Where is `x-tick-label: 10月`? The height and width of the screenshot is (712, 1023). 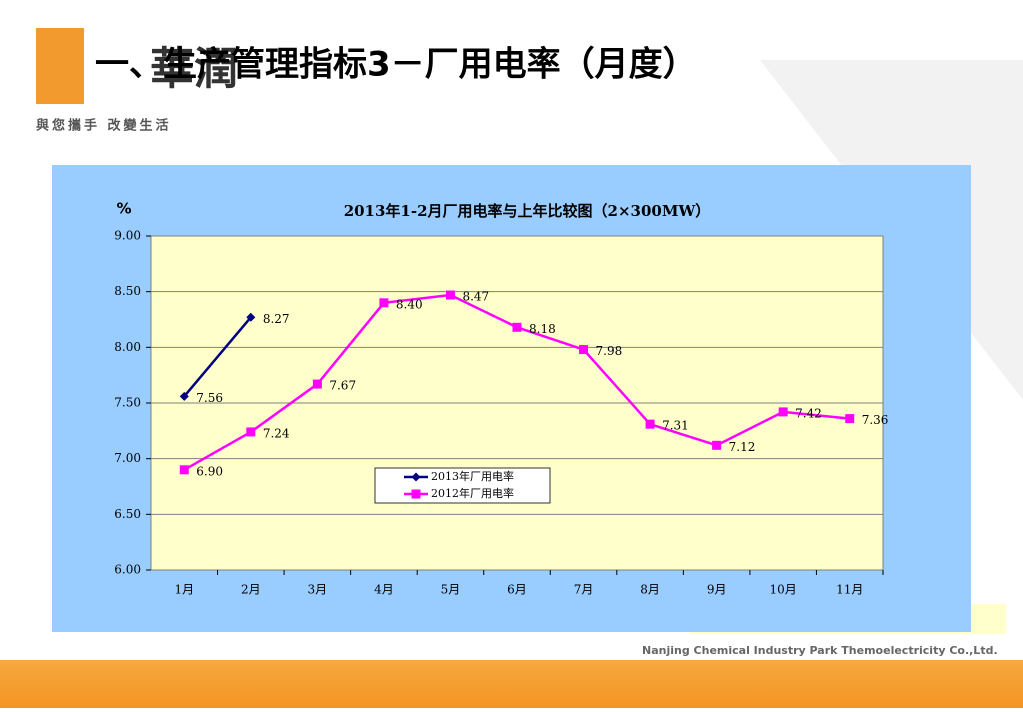
x-tick-label: 10月 is located at coordinates (783, 590).